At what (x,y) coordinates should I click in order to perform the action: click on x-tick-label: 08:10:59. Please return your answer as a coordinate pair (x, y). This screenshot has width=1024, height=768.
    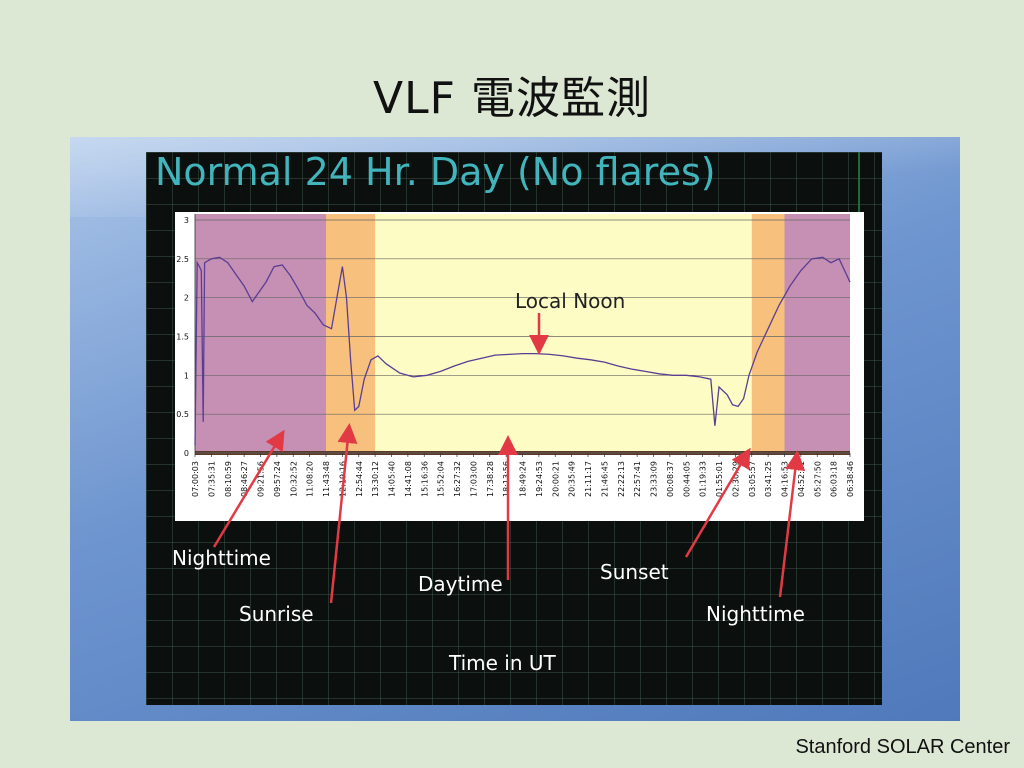
    Looking at the image, I should click on (228, 479).